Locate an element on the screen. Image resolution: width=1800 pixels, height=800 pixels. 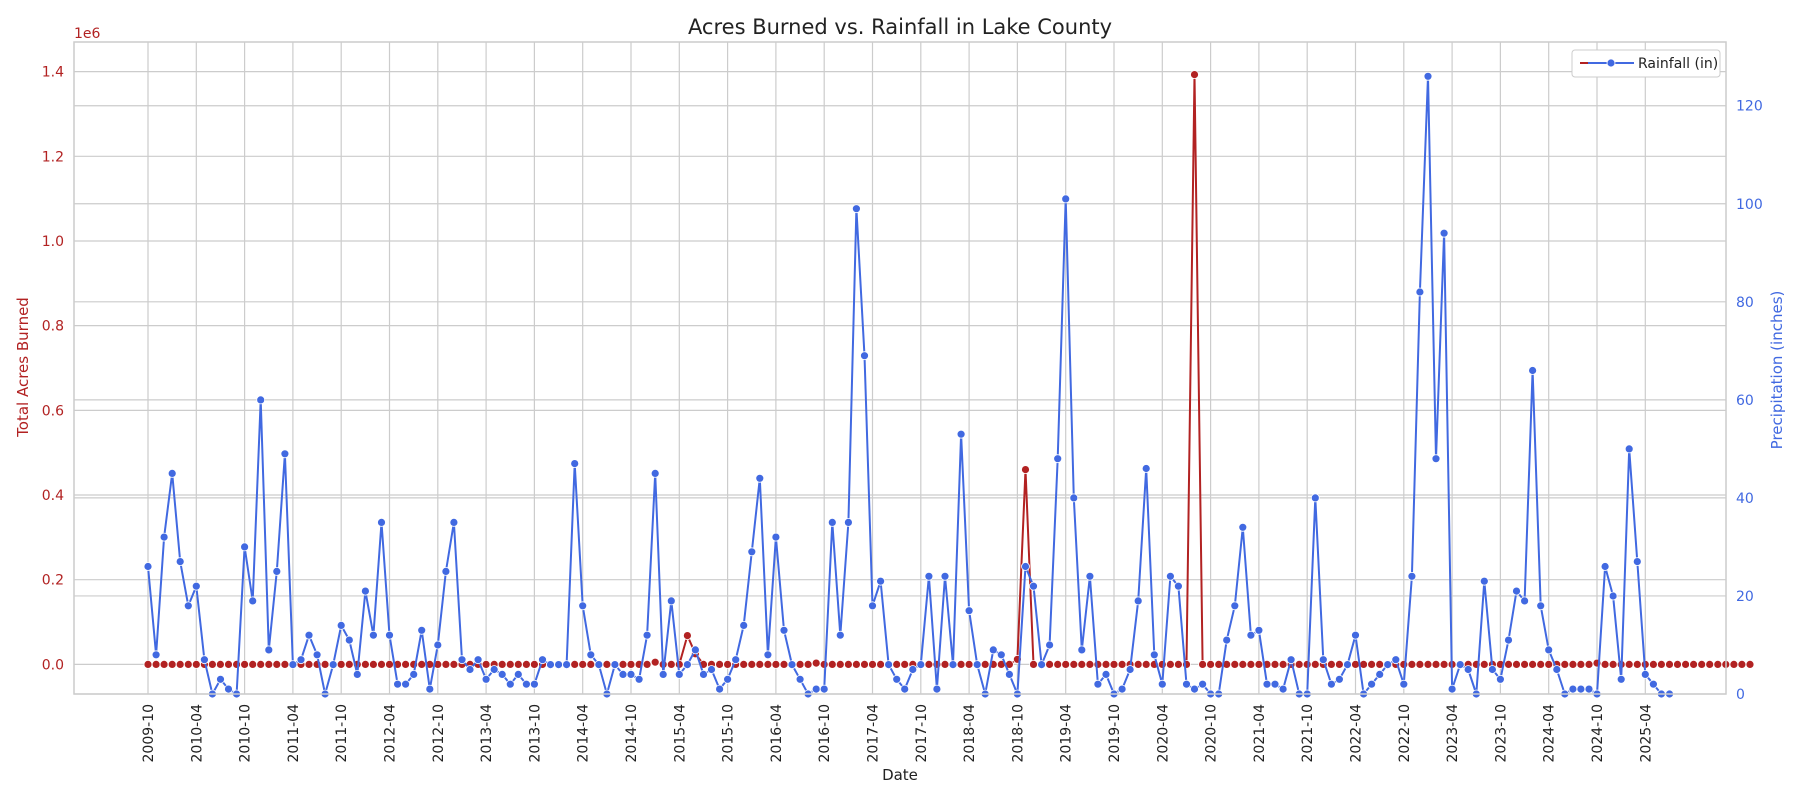
left-tick-label: 0.6 is located at coordinates (53, 411).